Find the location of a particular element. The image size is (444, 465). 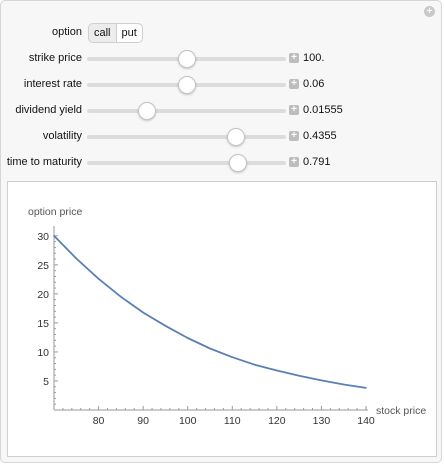

strike-price-value: 100. is located at coordinates (314, 58).